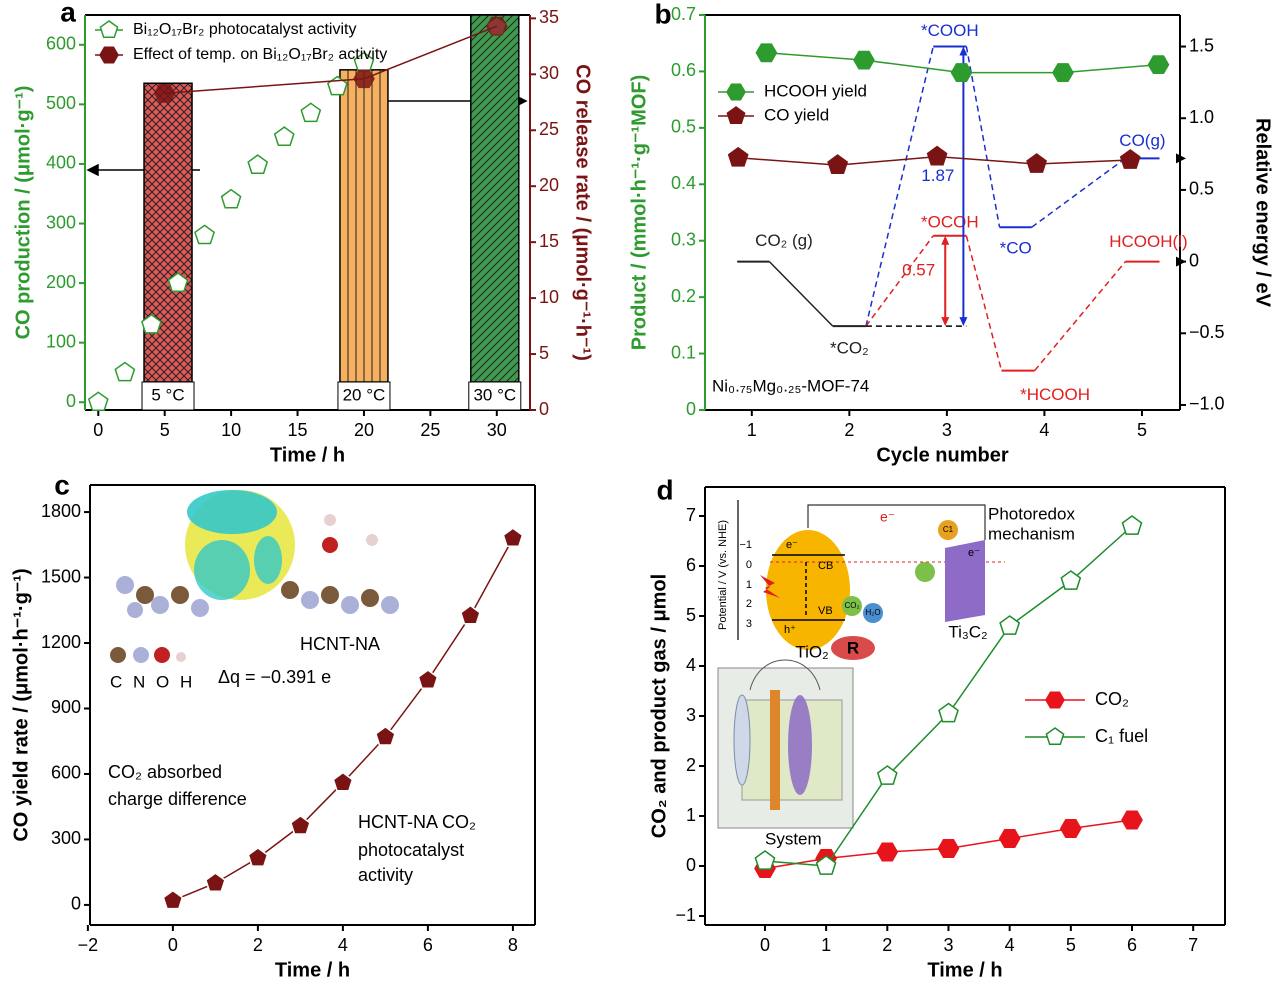  What do you see at coordinates (796, 114) in the screenshot?
I see `legend-label: CO yield` at bounding box center [796, 114].